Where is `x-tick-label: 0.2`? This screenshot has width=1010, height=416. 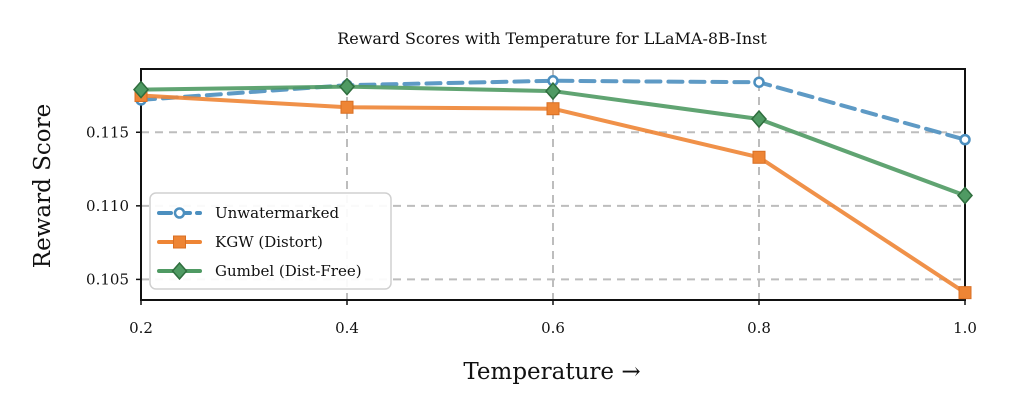
x-tick-label: 0.2 is located at coordinates (141, 328).